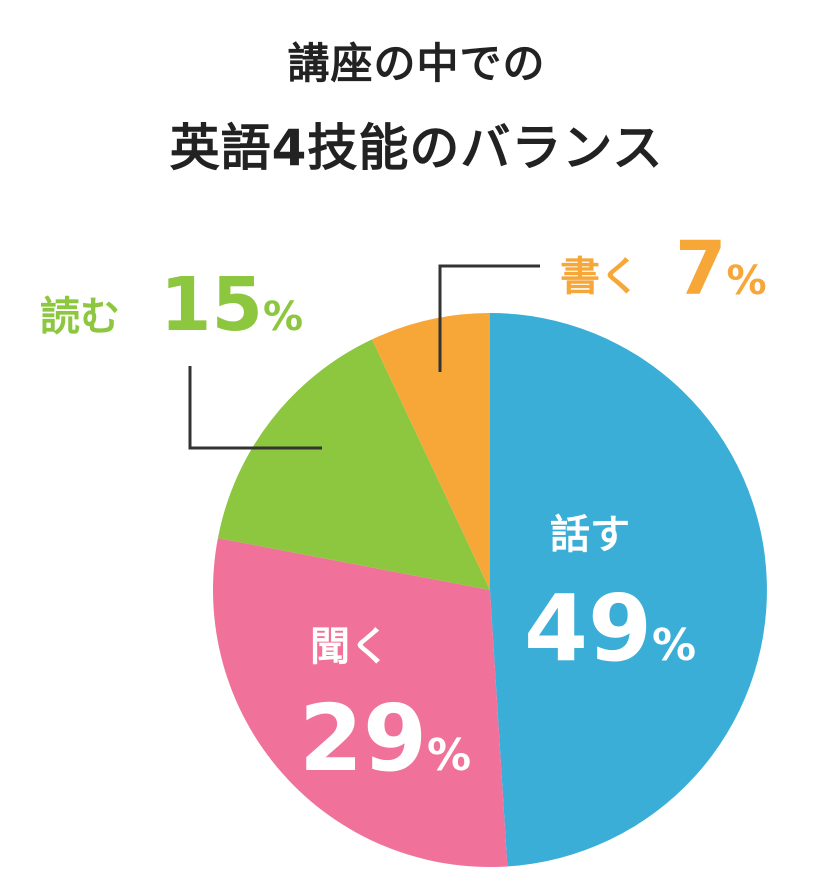 Image resolution: width=833 pixels, height=889 pixels. I want to click on slice-percent-listen: 29%, so click(385, 738).